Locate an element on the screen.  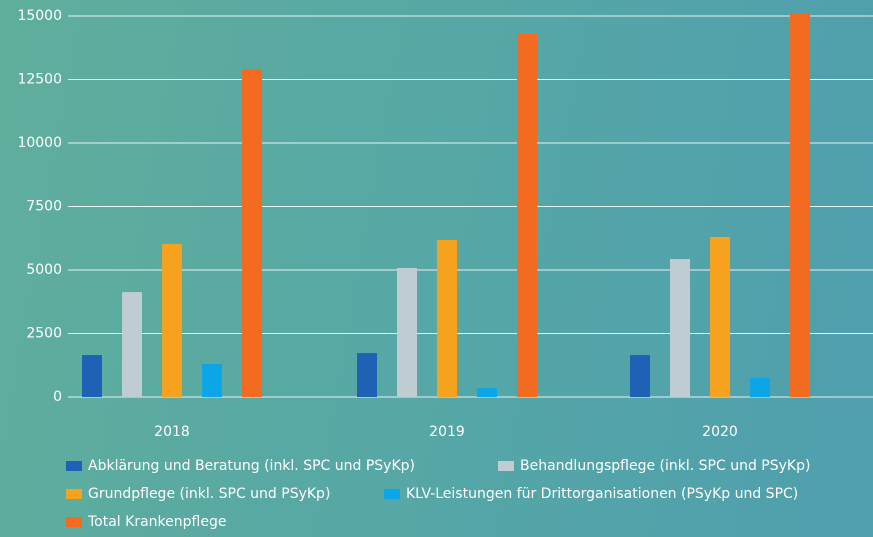
y-tick-label: 10000 is located at coordinates (39, 143).